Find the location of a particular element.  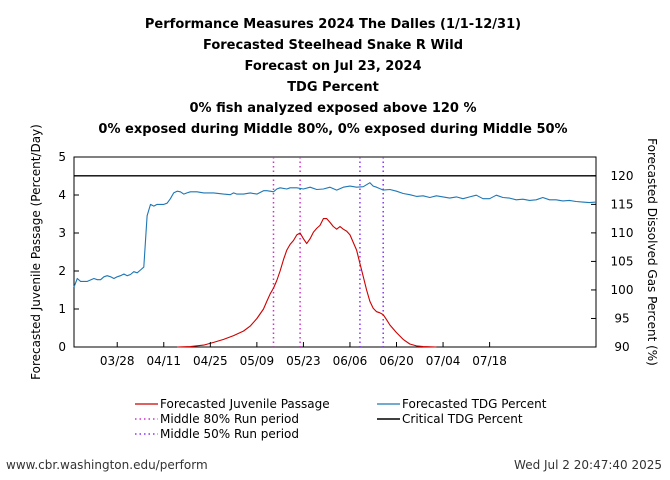

legend-label-critical: Critical TDG Percent is located at coordinates (462, 419).